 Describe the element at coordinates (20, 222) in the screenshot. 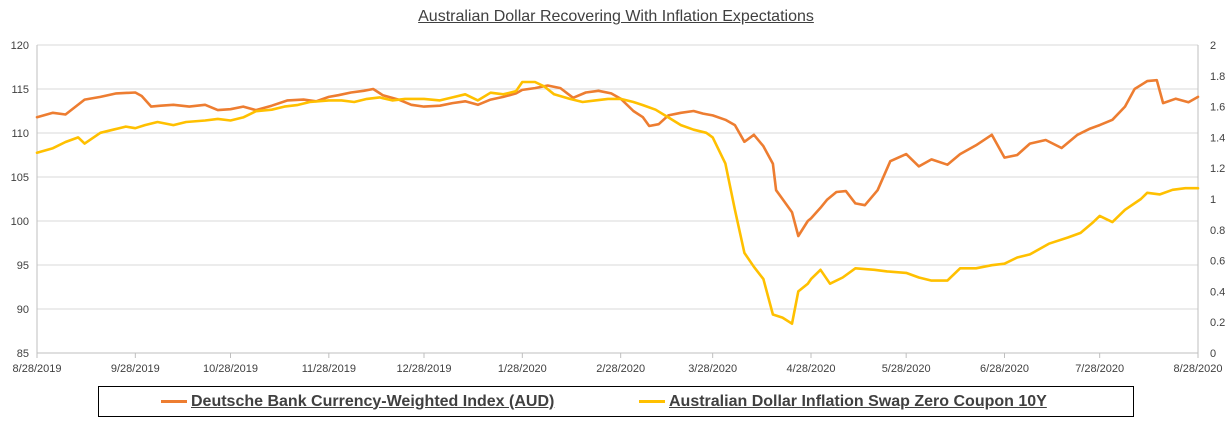

I see `y-left-tick-label: 100` at that location.